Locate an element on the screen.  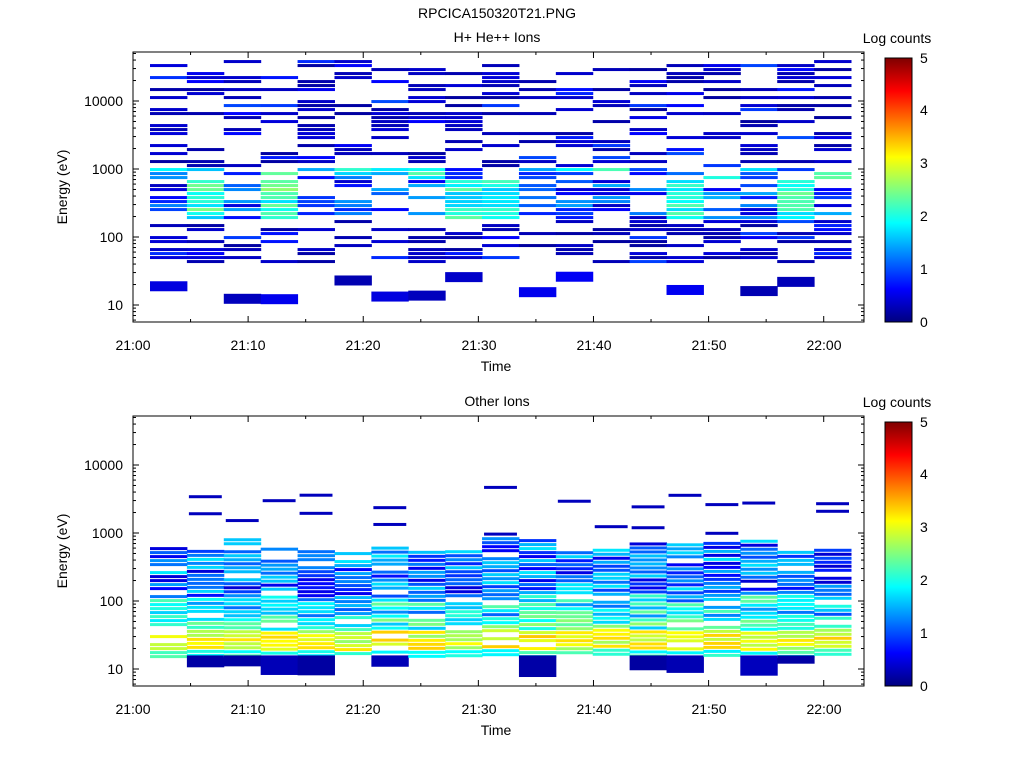
x-tick-label-2150: 21:50 is located at coordinates (708, 345).